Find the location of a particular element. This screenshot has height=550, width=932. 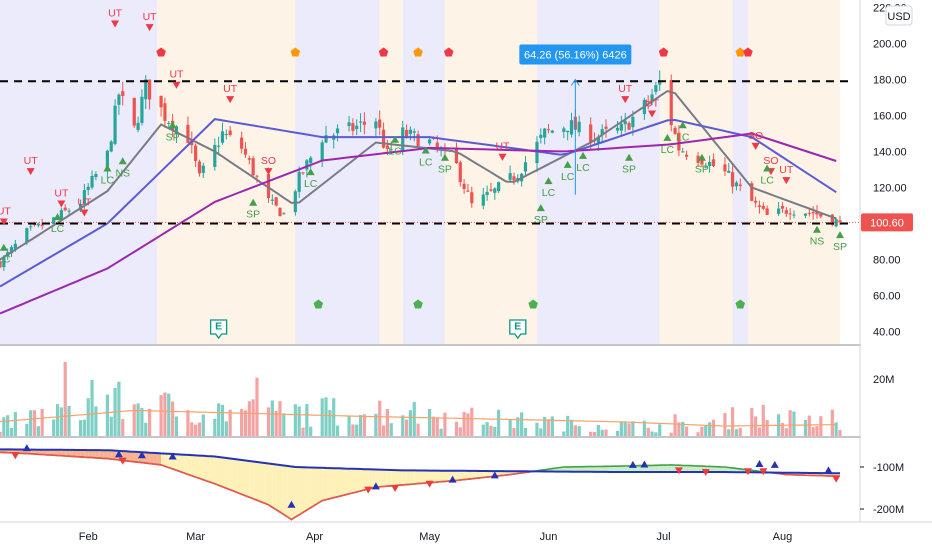

currency-badge is located at coordinates (899, 15).